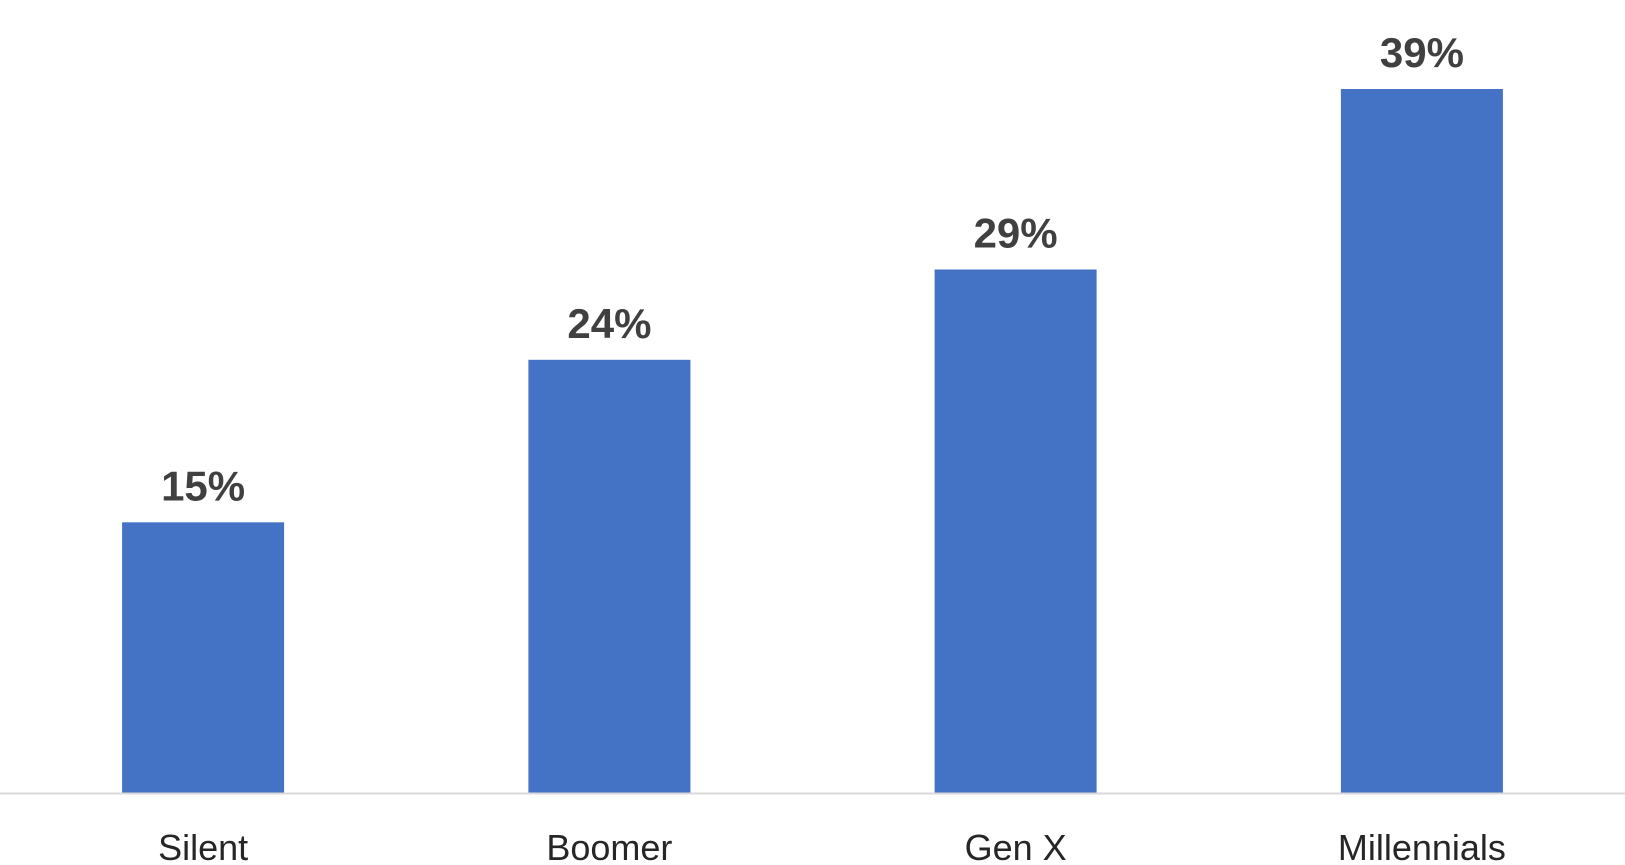 This screenshot has width=1625, height=865. Describe the element at coordinates (832, 846) in the screenshot. I see `category-labels-group: Silent Boomer Gen X Millennials` at that location.